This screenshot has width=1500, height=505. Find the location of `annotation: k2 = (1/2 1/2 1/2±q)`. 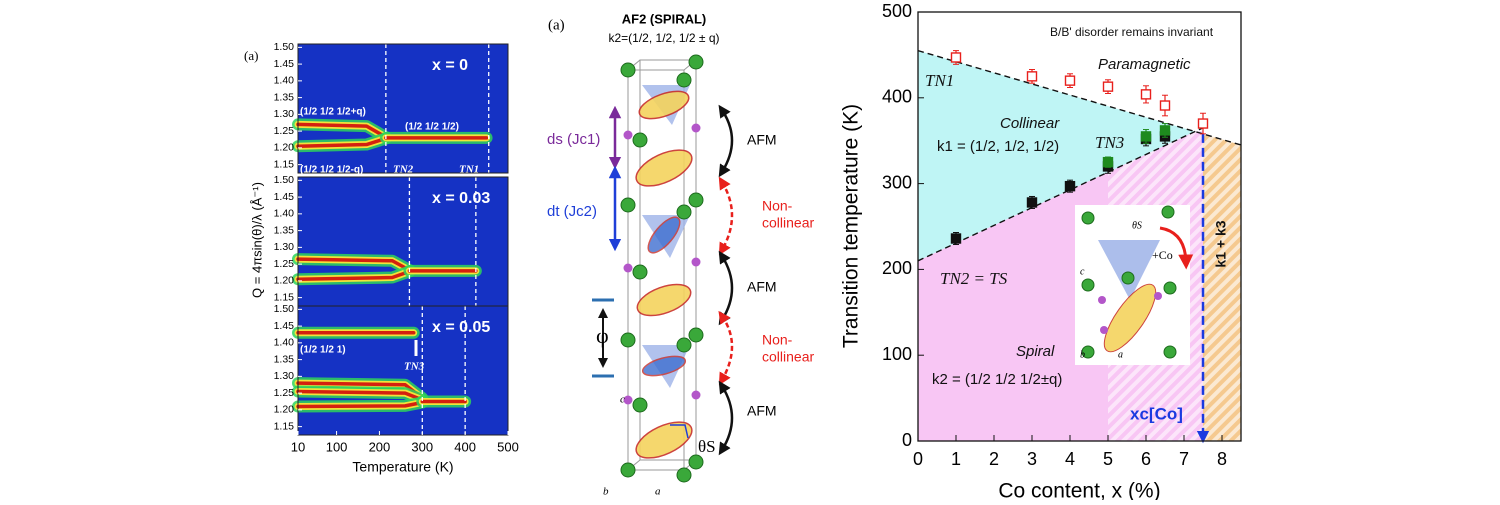

annotation: k2 = (1/2 1/2 1/2±q) is located at coordinates (997, 379).